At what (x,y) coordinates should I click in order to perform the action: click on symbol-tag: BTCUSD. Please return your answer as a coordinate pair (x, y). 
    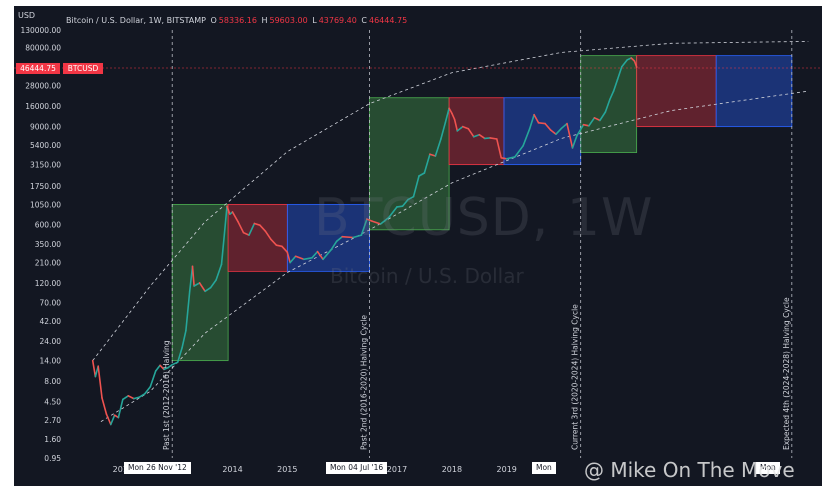
    Looking at the image, I should click on (83, 68).